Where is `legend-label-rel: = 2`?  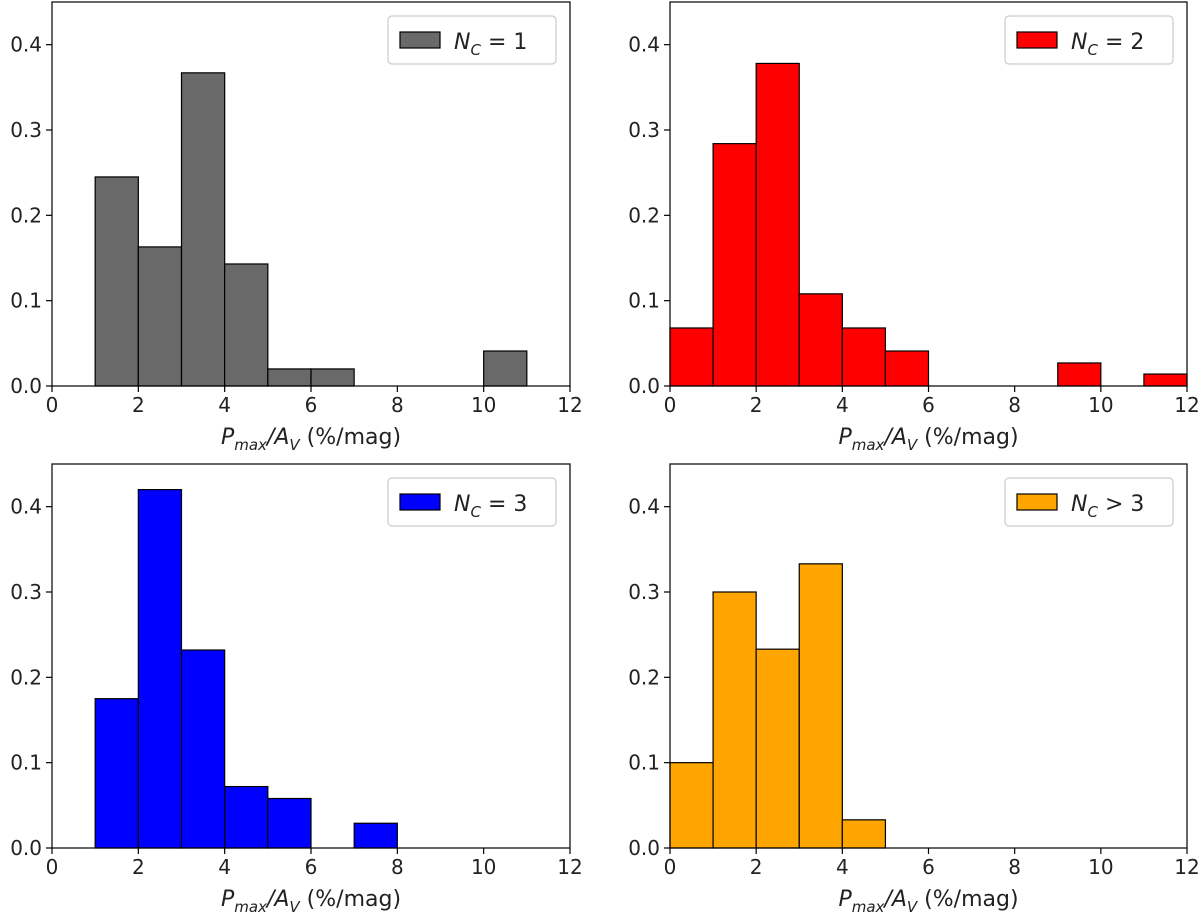 legend-label-rel: = 2 is located at coordinates (1121, 42).